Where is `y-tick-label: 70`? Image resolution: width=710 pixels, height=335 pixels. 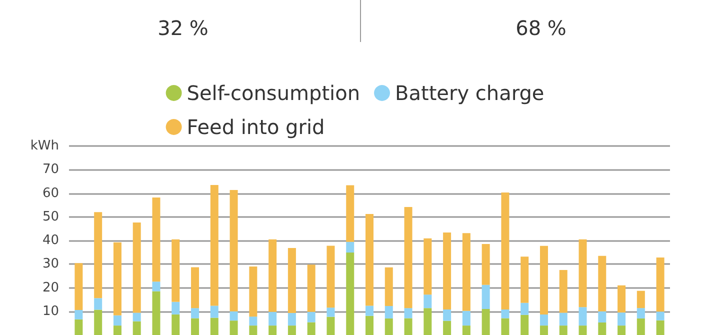 y-tick-label: 70 is located at coordinates (50, 170).